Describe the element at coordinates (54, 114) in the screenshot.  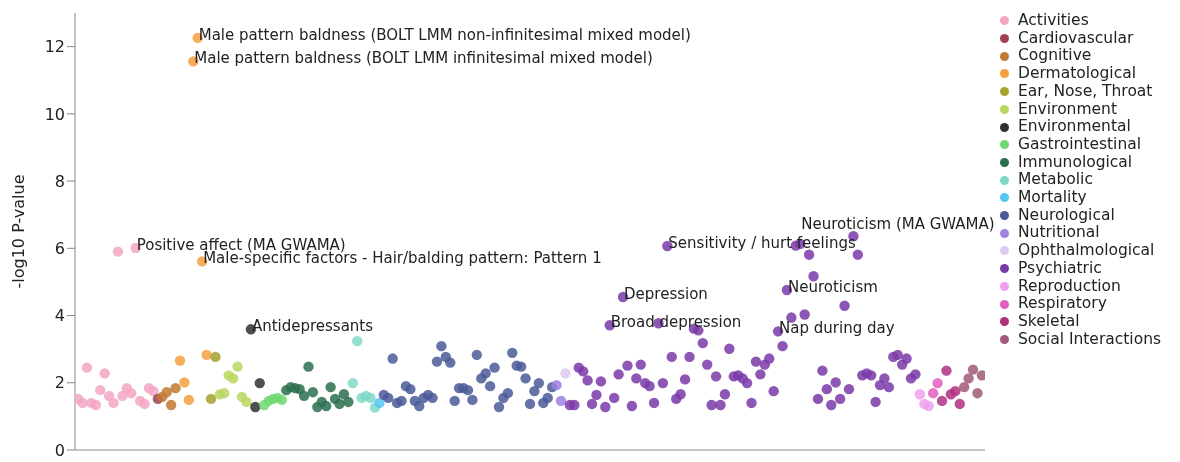
I see `y-tick-label: 10` at that location.